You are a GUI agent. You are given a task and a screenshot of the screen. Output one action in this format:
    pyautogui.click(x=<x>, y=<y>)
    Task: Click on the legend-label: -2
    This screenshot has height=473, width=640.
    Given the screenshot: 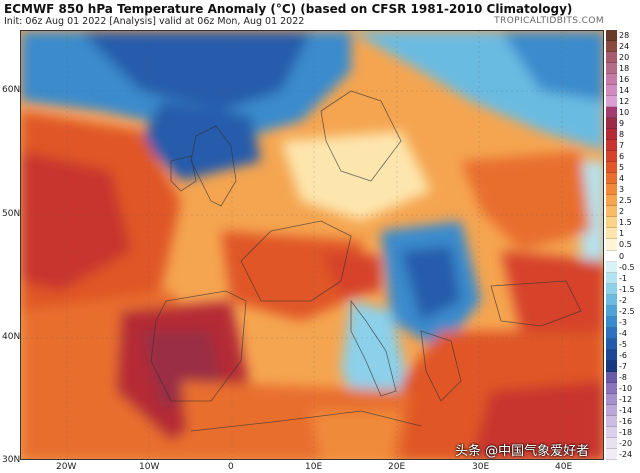 What is the action you would take?
    pyautogui.click(x=623, y=300)
    